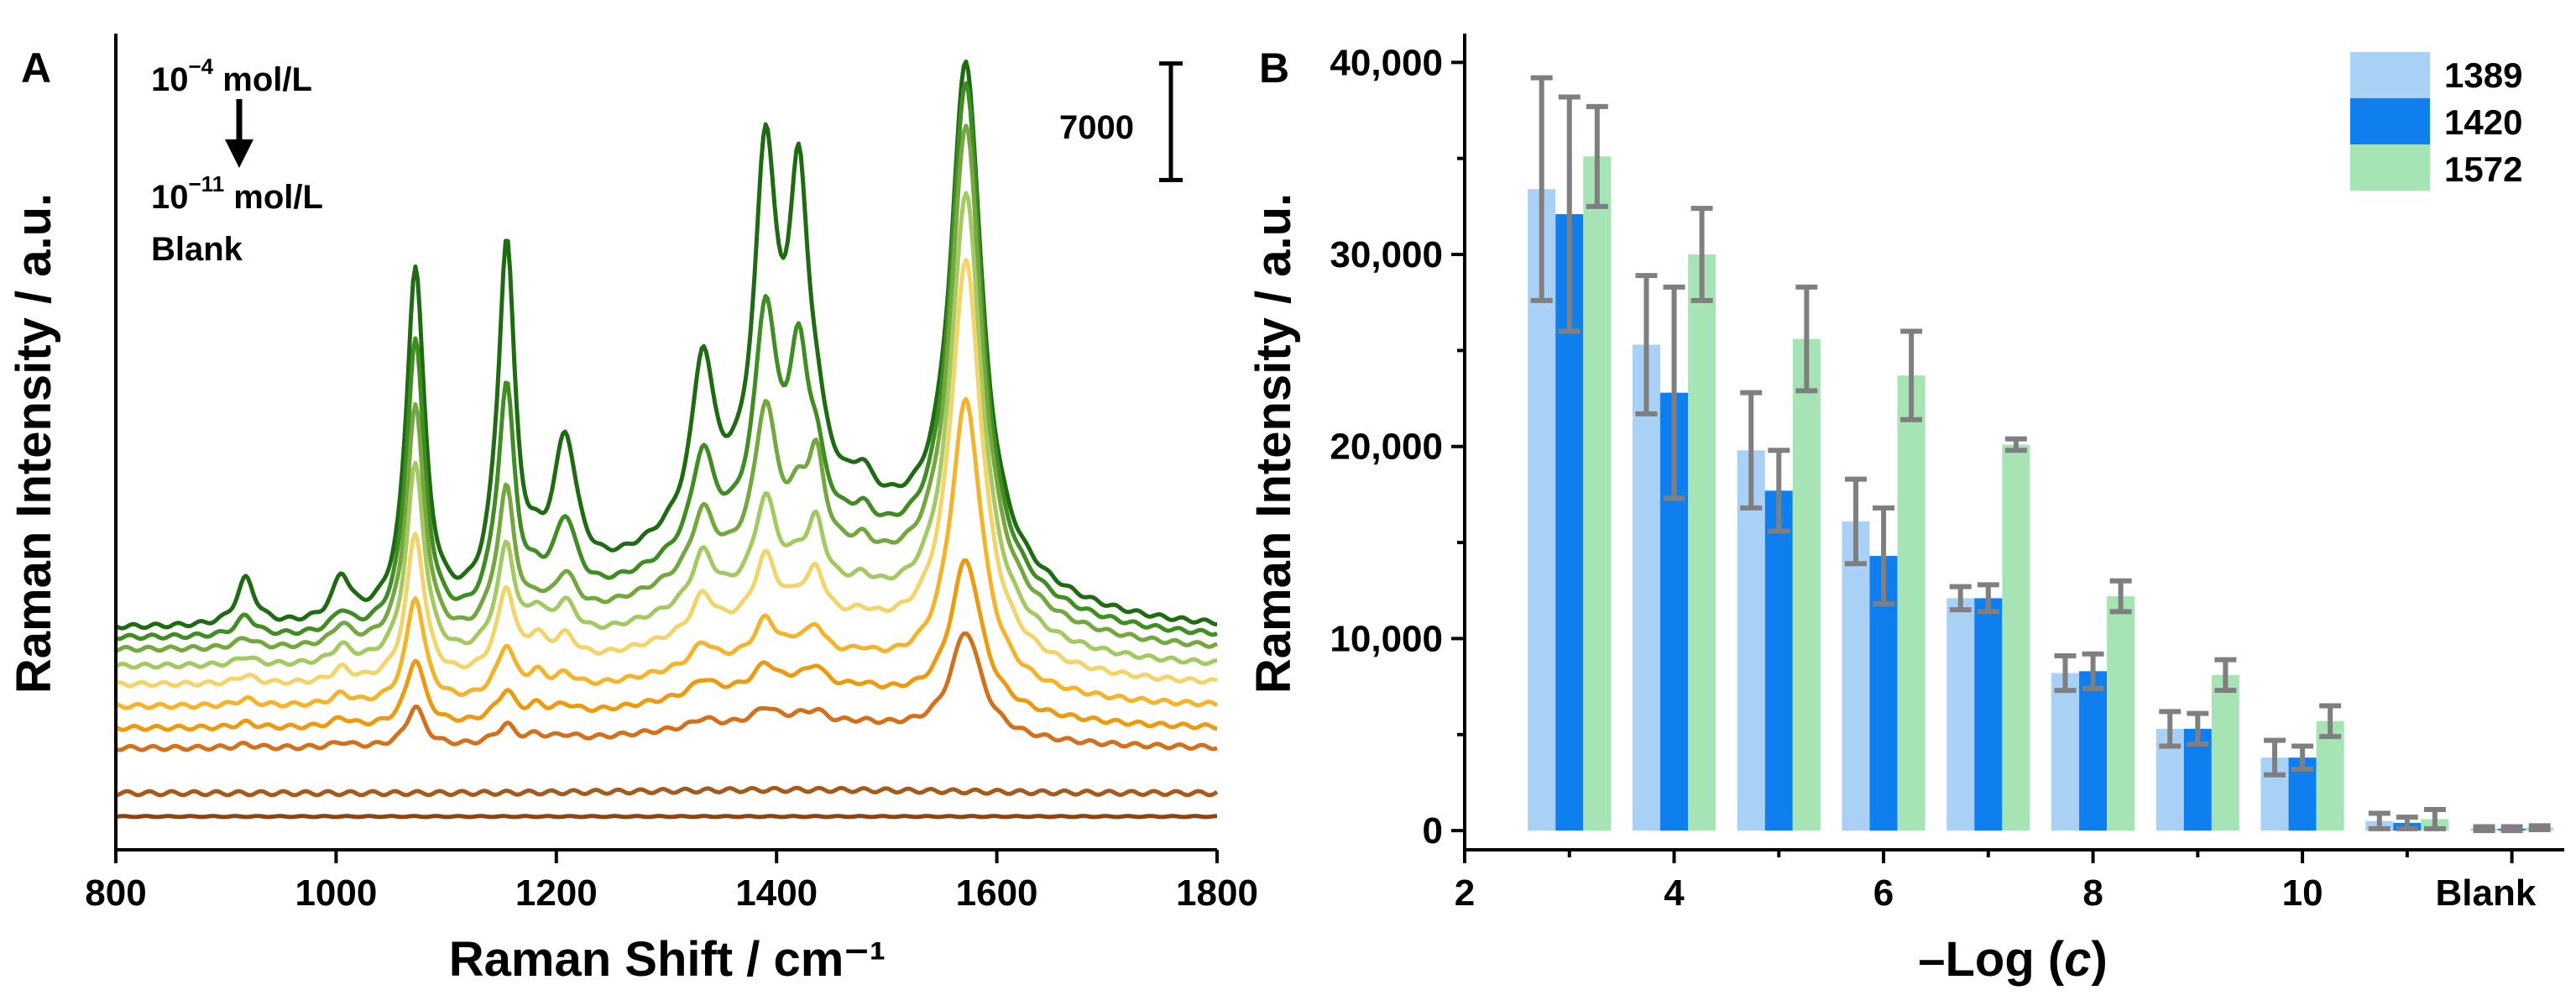 This screenshot has height=1006, width=2576. What do you see at coordinates (2436, 121) in the screenshot?
I see `legend: 1389 1420 1572` at bounding box center [2436, 121].